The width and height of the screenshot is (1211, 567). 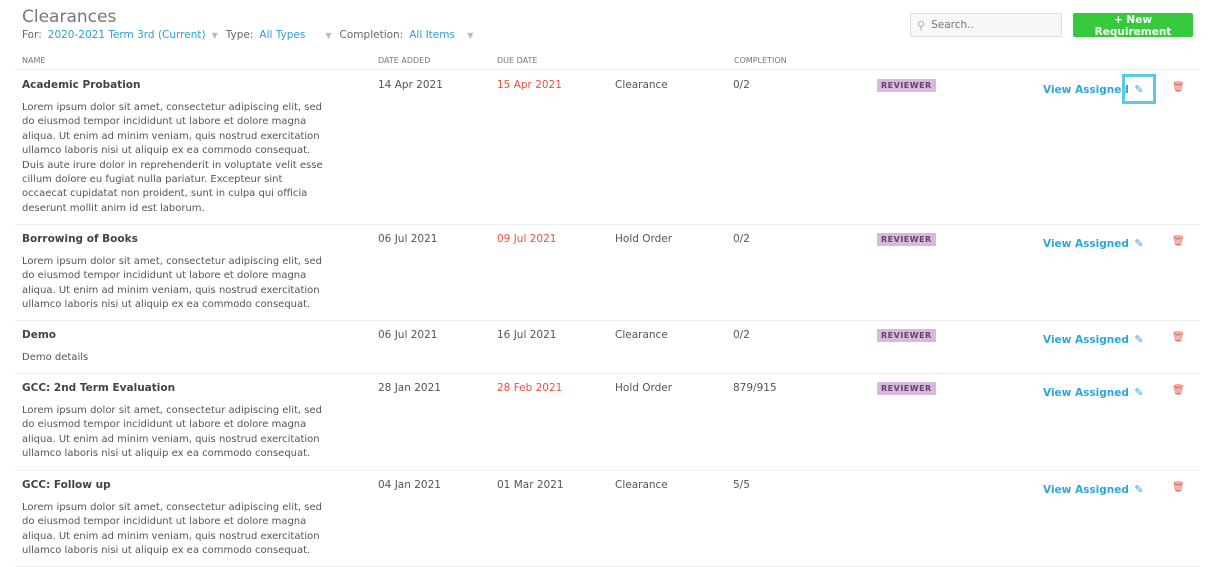 I want to click on for-label: For:, so click(x=32, y=35).